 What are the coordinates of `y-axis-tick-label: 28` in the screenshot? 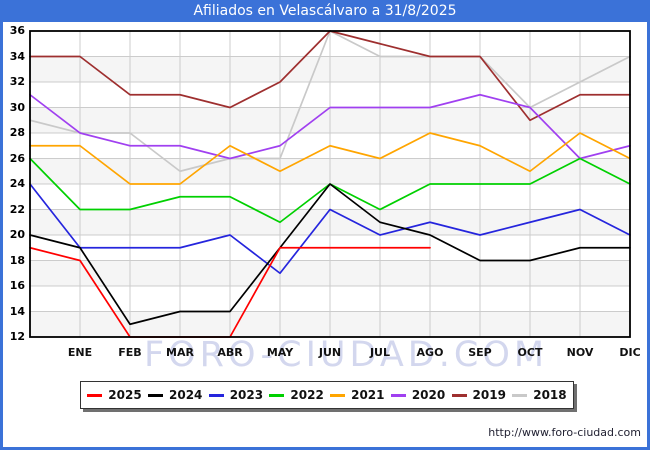 It's located at (17, 132).